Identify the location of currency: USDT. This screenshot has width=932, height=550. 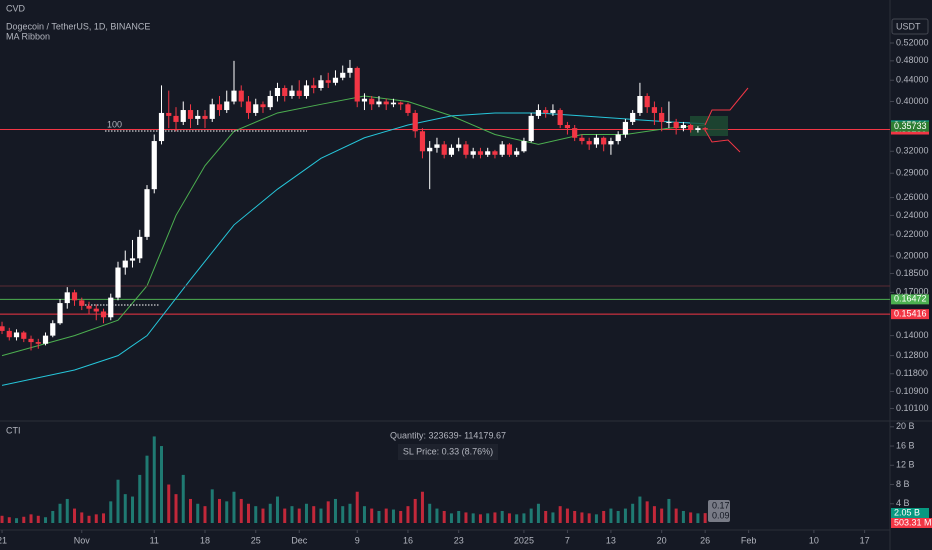
(908, 26).